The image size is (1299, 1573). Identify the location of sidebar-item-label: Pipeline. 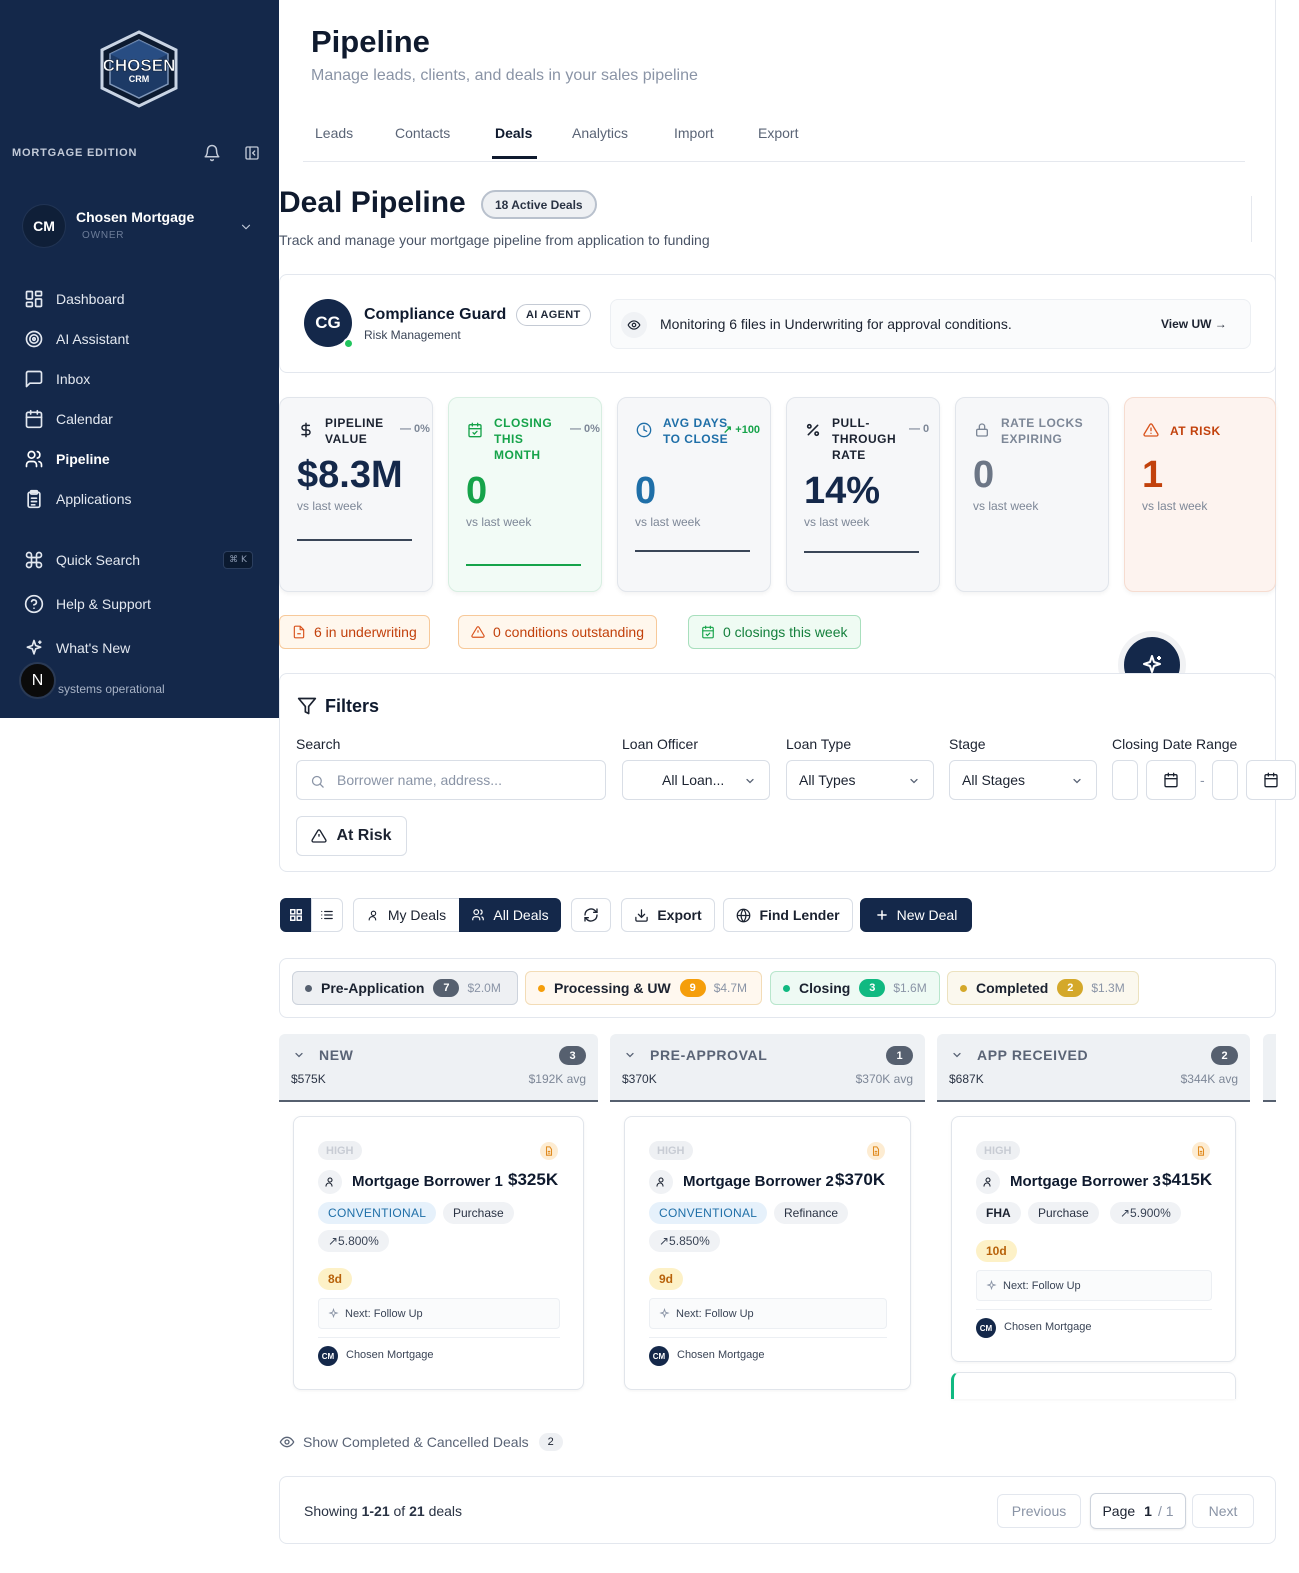
(83, 459).